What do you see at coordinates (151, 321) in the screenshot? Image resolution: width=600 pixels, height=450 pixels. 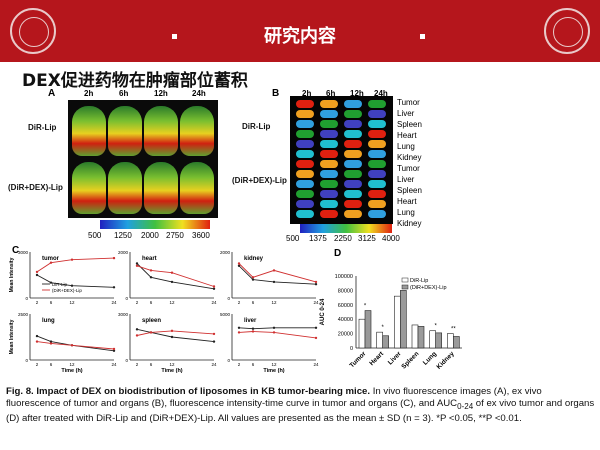 I see `chart-title: spleen` at bounding box center [151, 321].